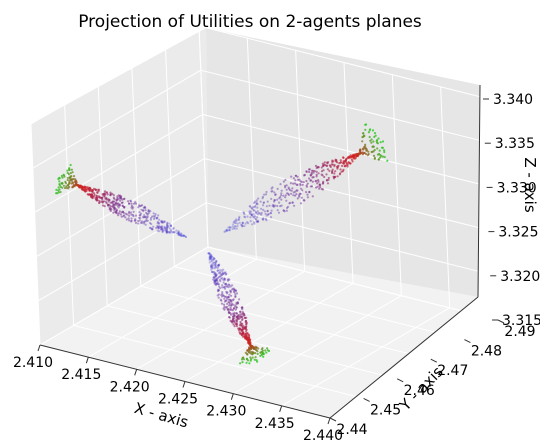  I want to click on grid-line-z-back, so click(353, 283).